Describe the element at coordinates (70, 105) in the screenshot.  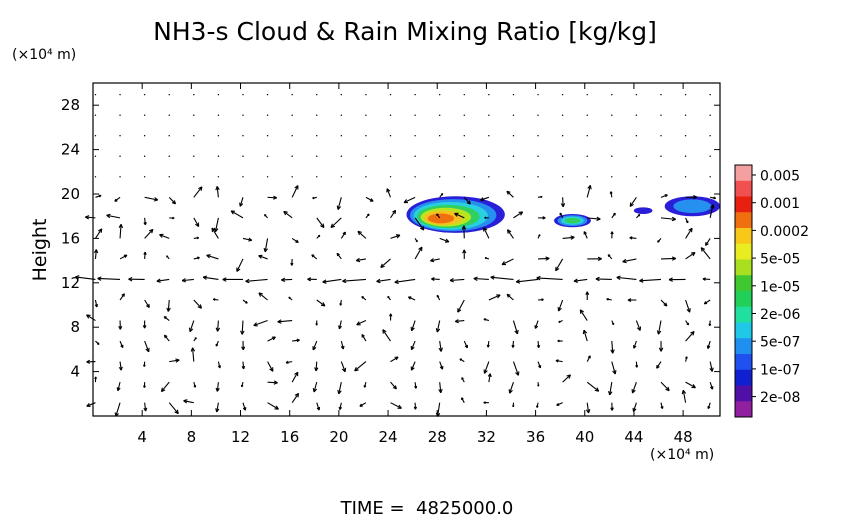
I see `y-tick-label: 28` at that location.